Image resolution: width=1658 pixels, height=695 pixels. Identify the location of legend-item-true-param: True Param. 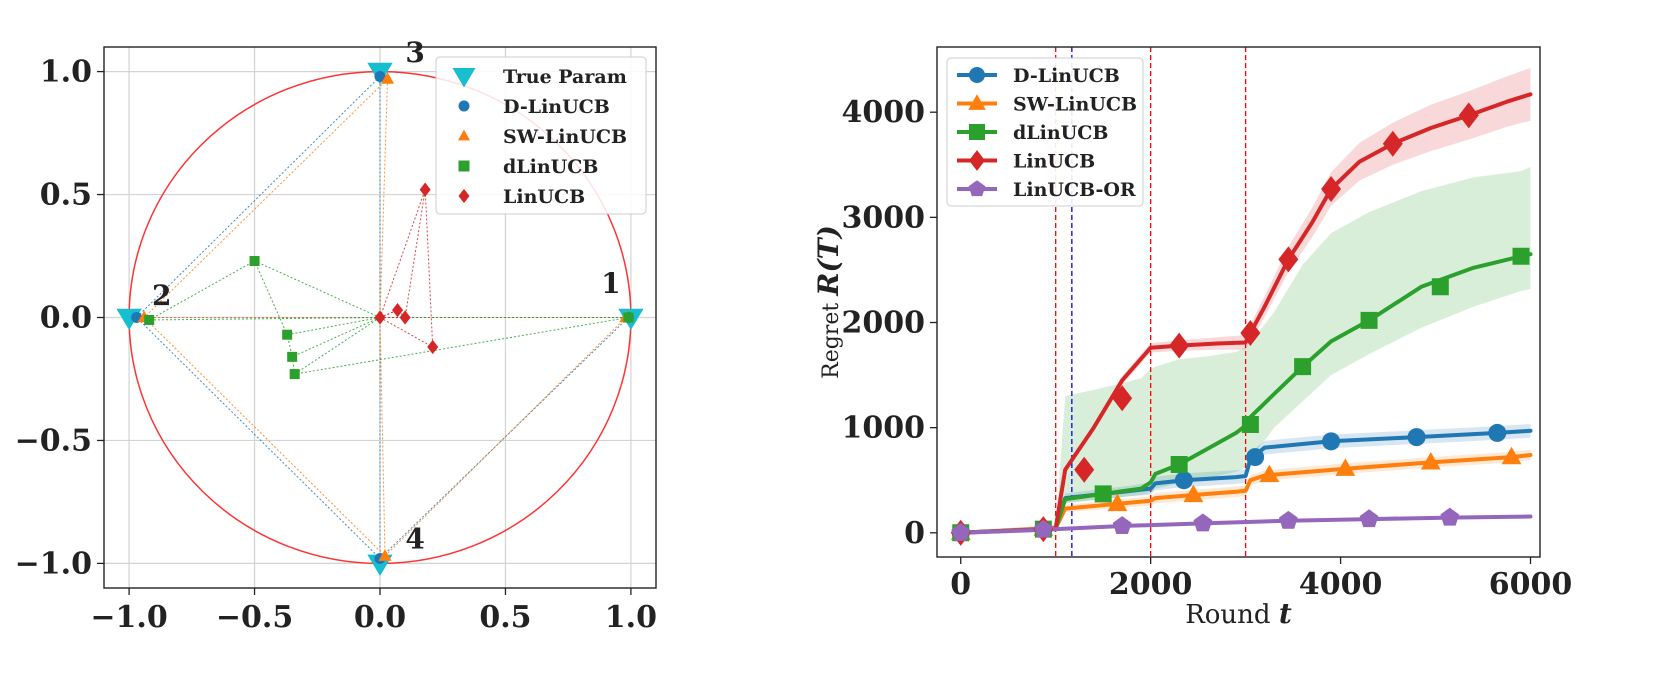
(539, 77).